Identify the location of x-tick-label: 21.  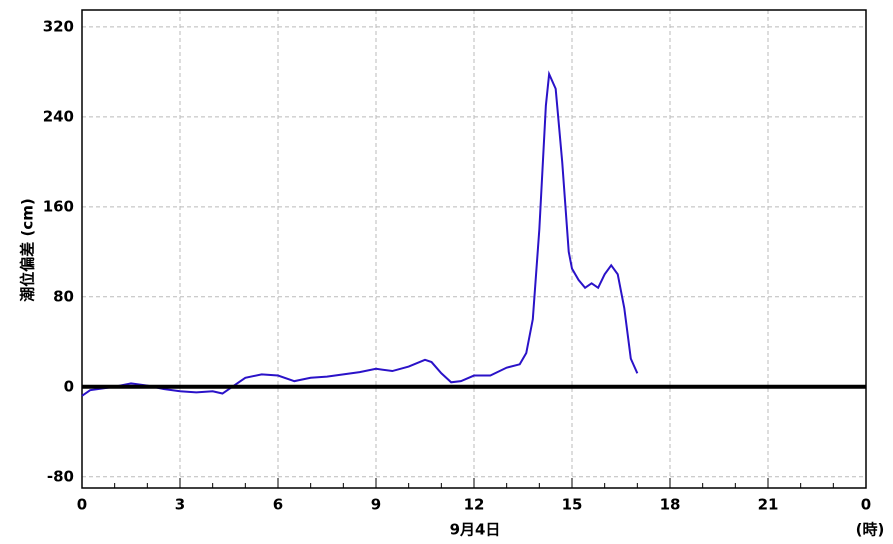
(768, 505).